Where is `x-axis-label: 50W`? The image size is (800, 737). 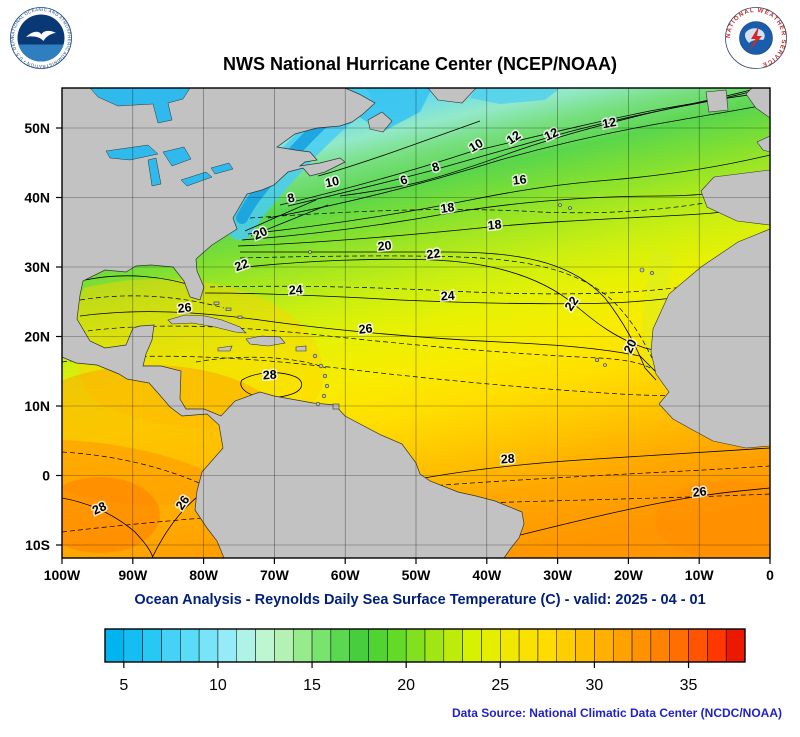
x-axis-label: 50W is located at coordinates (417, 575).